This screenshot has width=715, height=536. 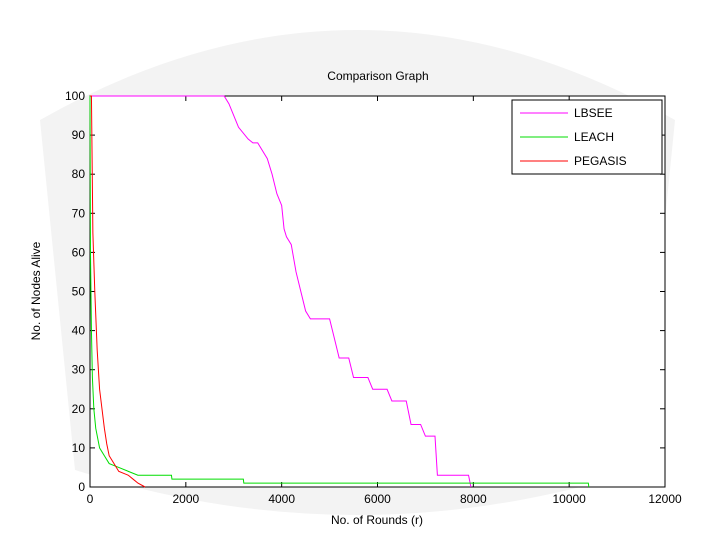 What do you see at coordinates (81, 487) in the screenshot?
I see `y-tick-label: 0` at bounding box center [81, 487].